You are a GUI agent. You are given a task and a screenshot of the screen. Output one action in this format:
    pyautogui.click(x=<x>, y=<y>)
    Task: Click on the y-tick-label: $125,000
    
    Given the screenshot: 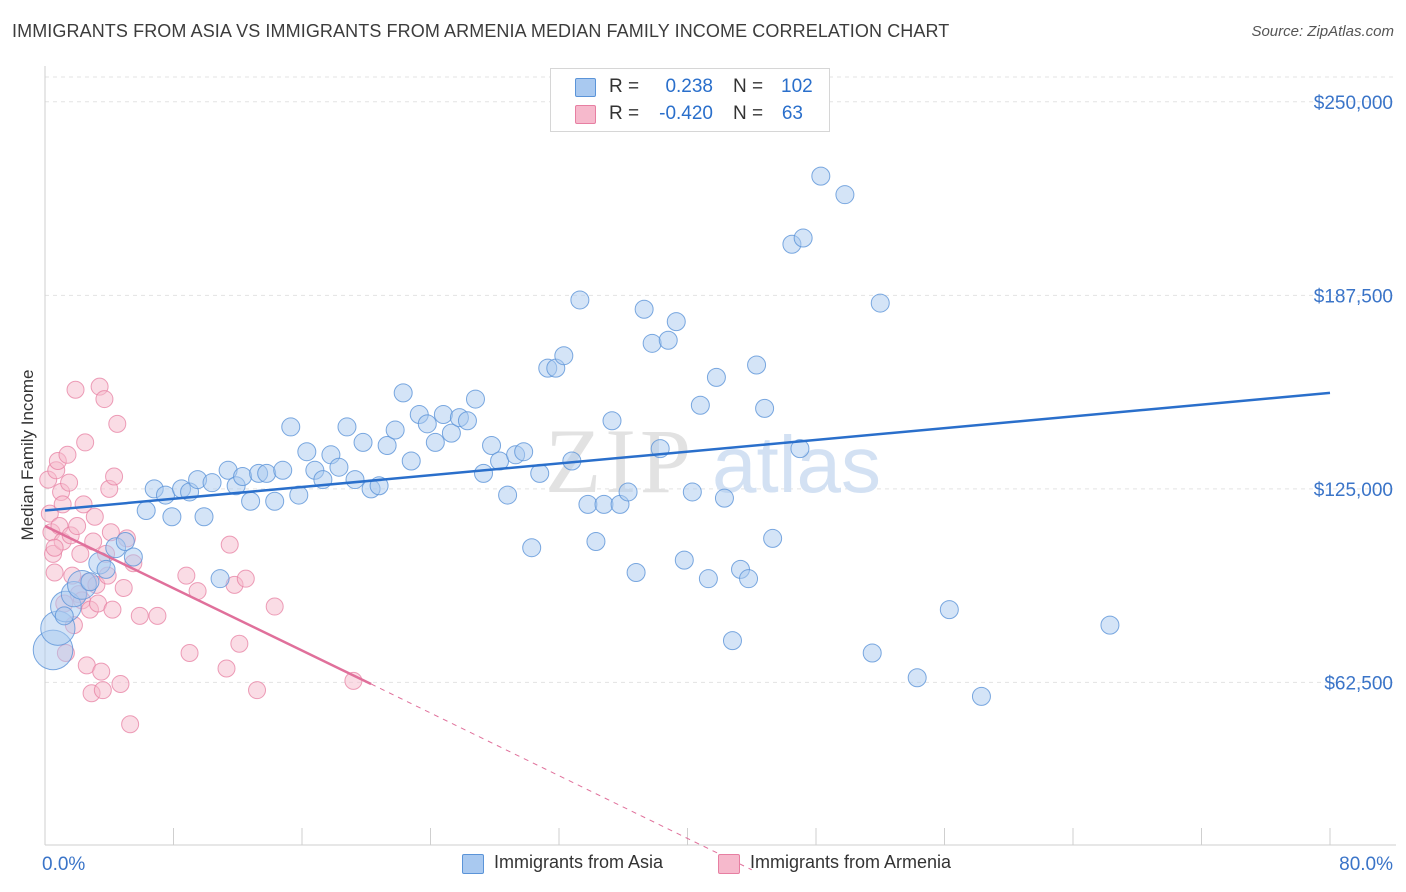 What is the action you would take?
    pyautogui.click(x=1353, y=490)
    